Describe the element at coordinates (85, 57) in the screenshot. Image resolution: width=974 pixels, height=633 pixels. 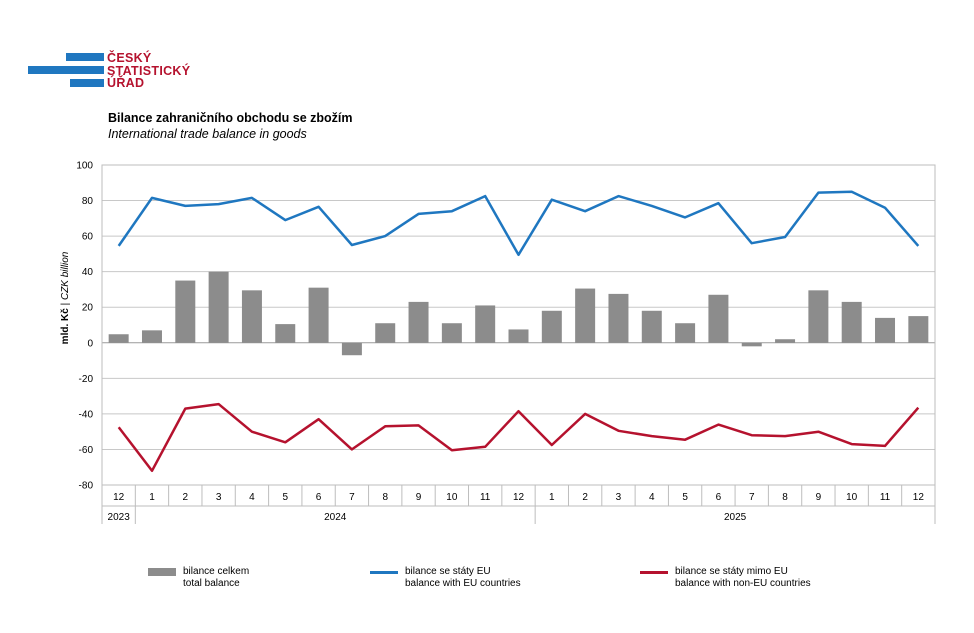
I see `logo-bar-top` at that location.